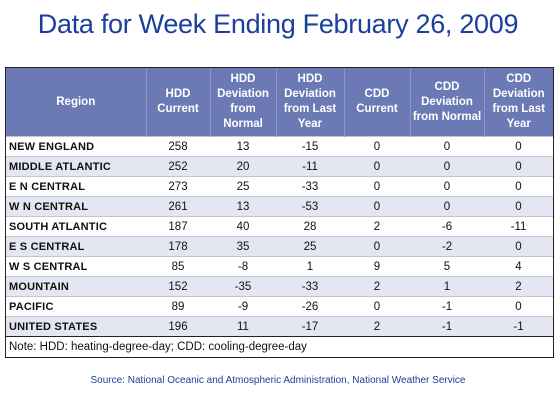  What do you see at coordinates (76, 246) in the screenshot?
I see `region-name-cell: E S CENTRAL` at bounding box center [76, 246].